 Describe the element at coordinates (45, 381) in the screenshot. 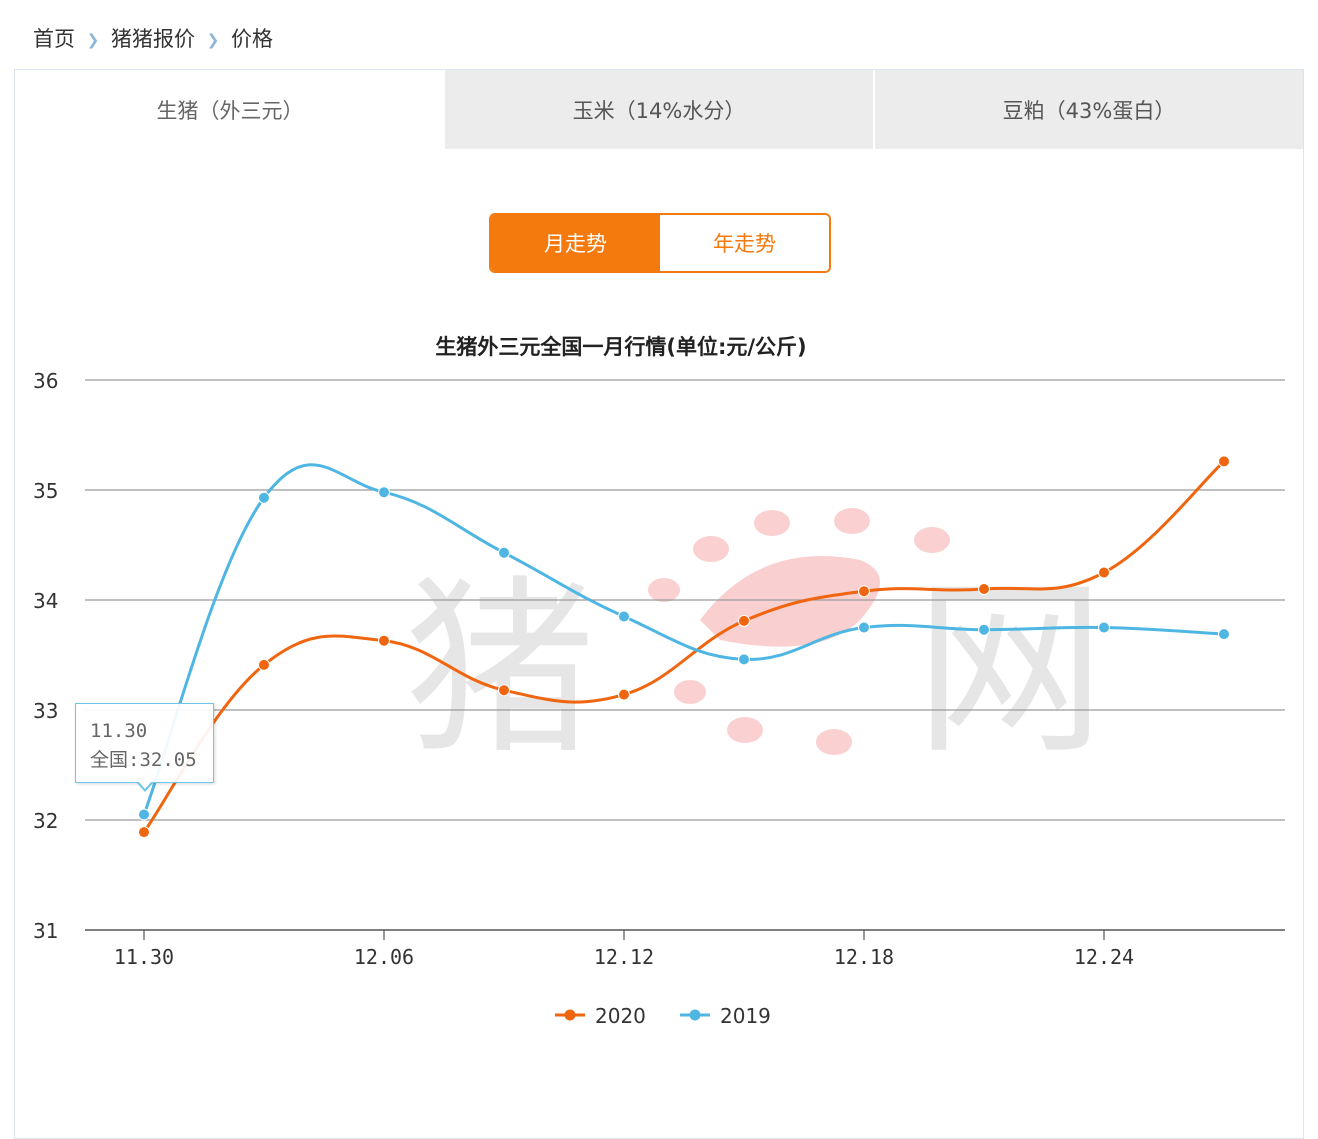

I see `y-tick-label: 36` at that location.